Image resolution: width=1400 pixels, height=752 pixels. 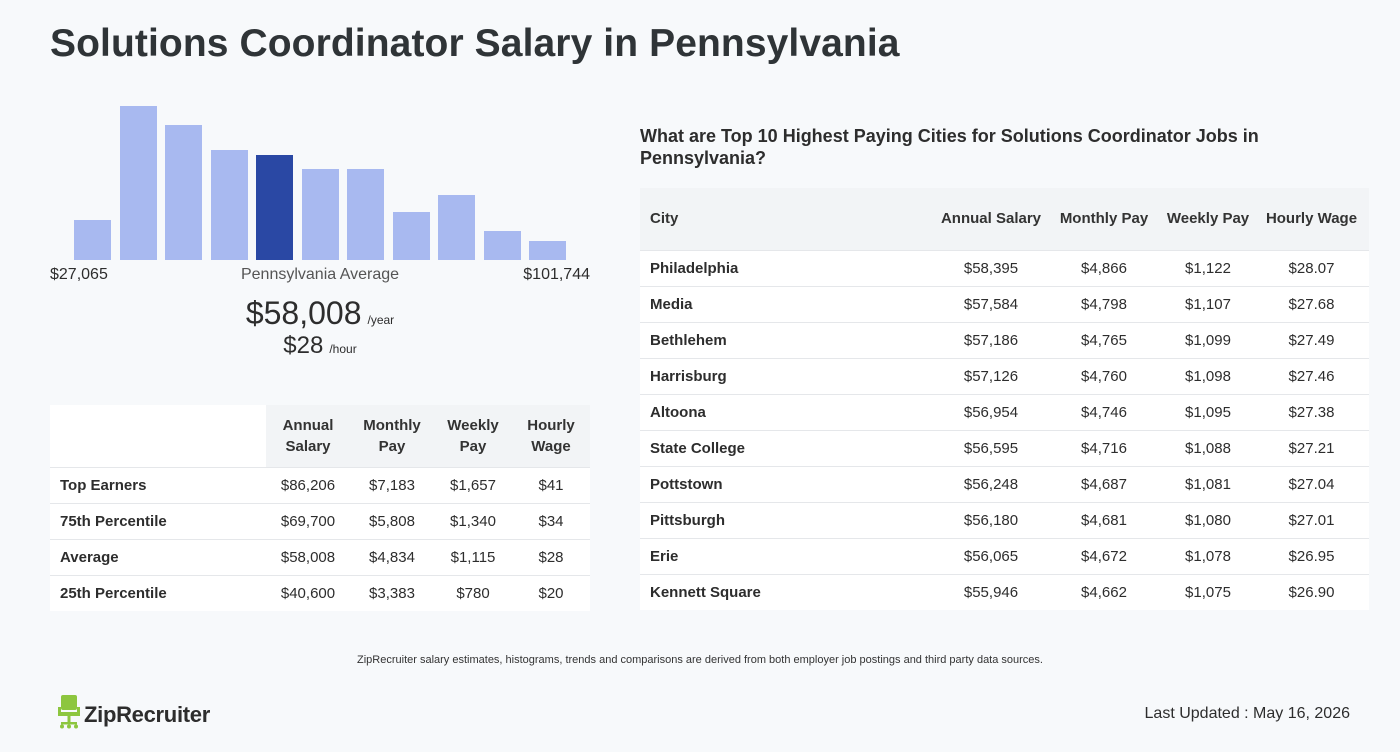 I want to click on city-row-value: $27.38, so click(x=1311, y=412).